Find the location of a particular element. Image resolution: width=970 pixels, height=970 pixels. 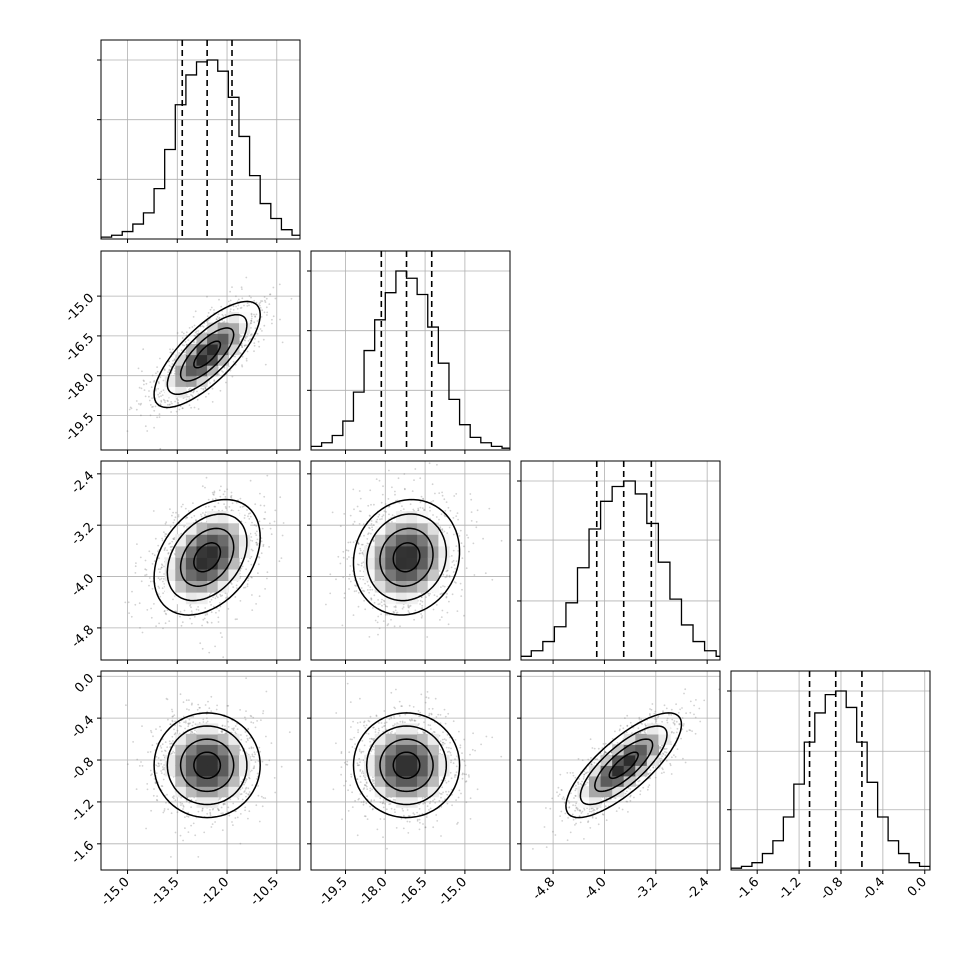

y-tick-label: -0.4 is located at coordinates (83, 727).